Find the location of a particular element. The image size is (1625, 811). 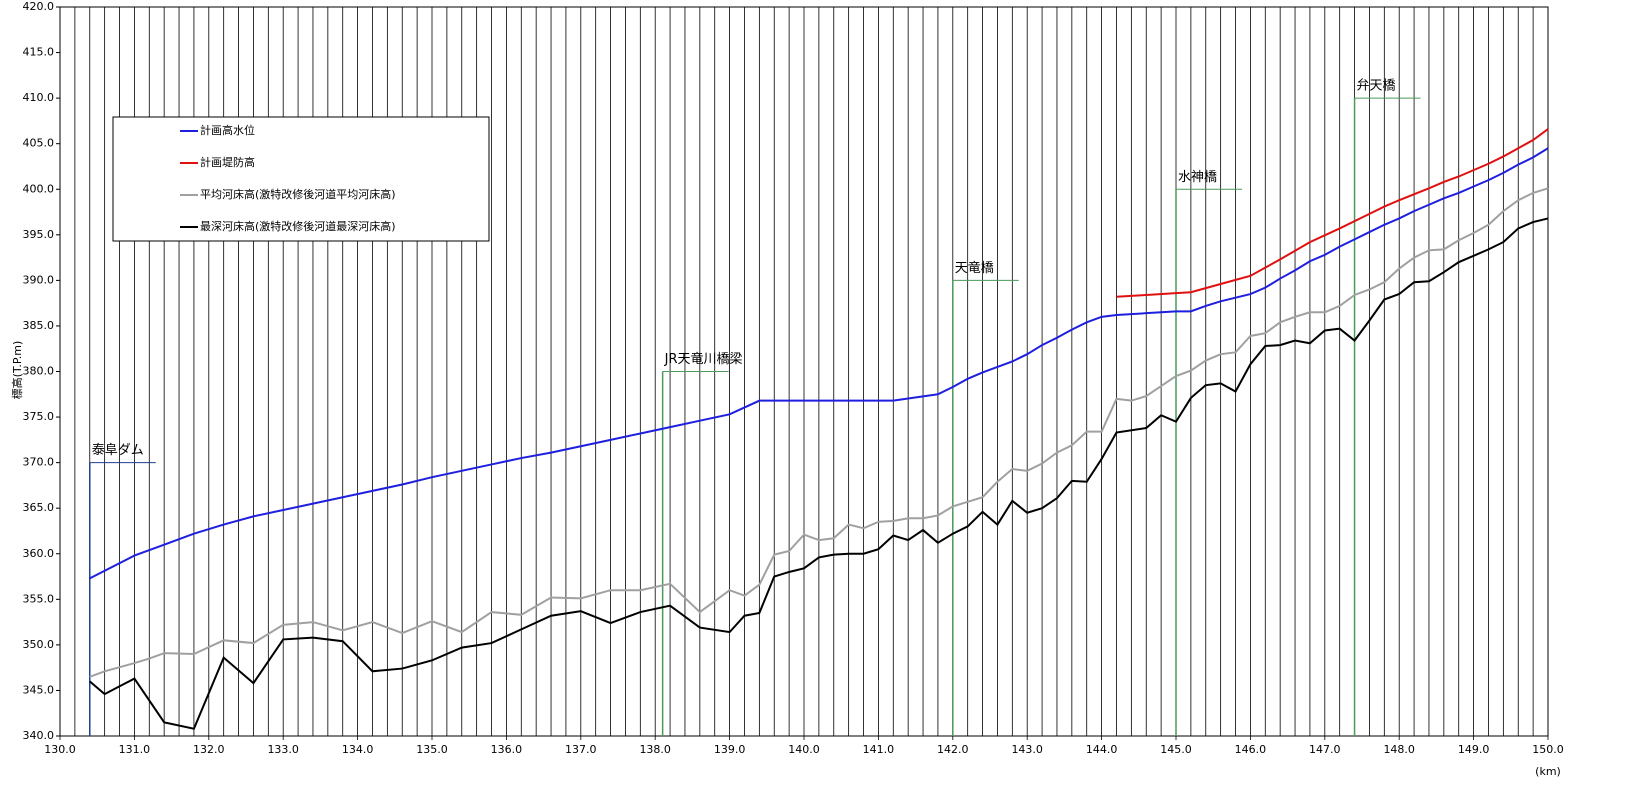

y-tick-label: 365.0 is located at coordinates (39, 507).